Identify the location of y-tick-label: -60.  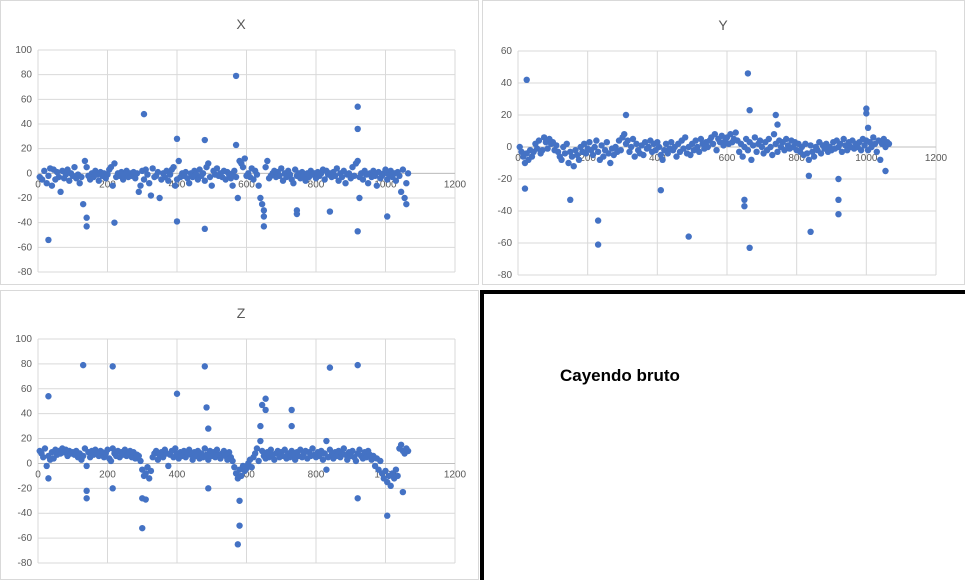
(25, 247).